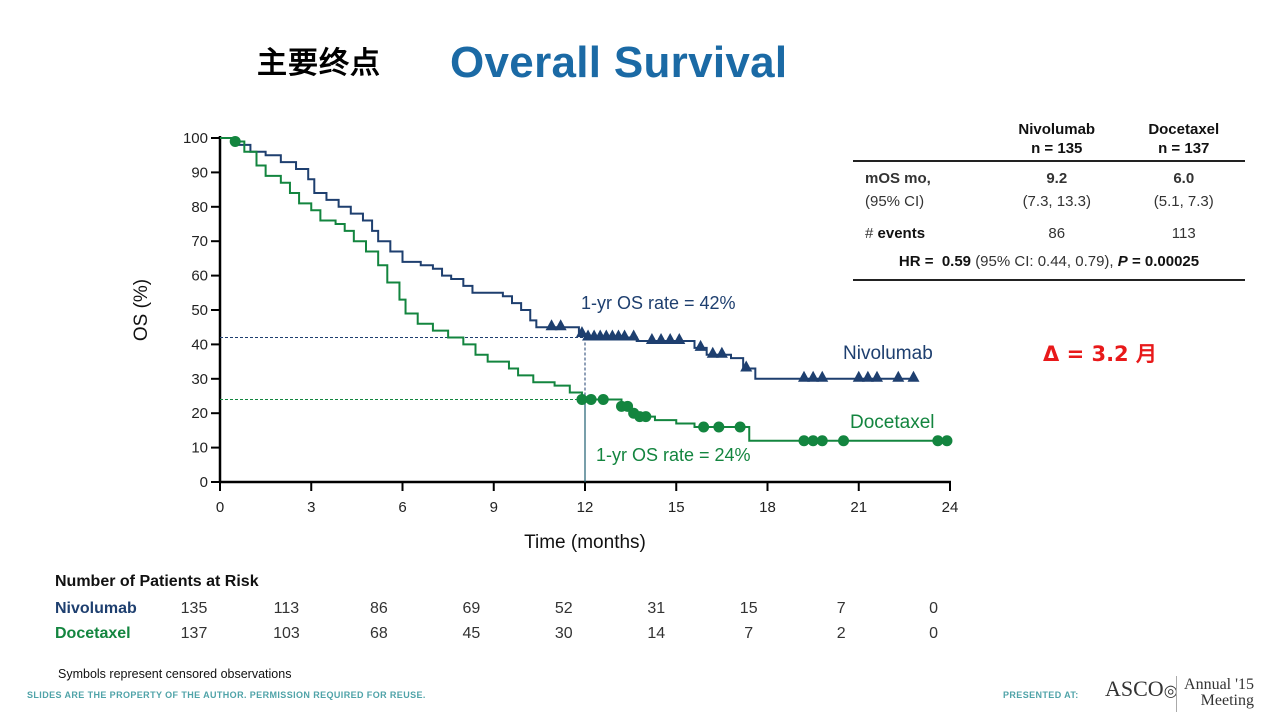 The width and height of the screenshot is (1280, 720). Describe the element at coordinates (1141, 688) in the screenshot. I see `asco-logo: ASCO◎` at that location.